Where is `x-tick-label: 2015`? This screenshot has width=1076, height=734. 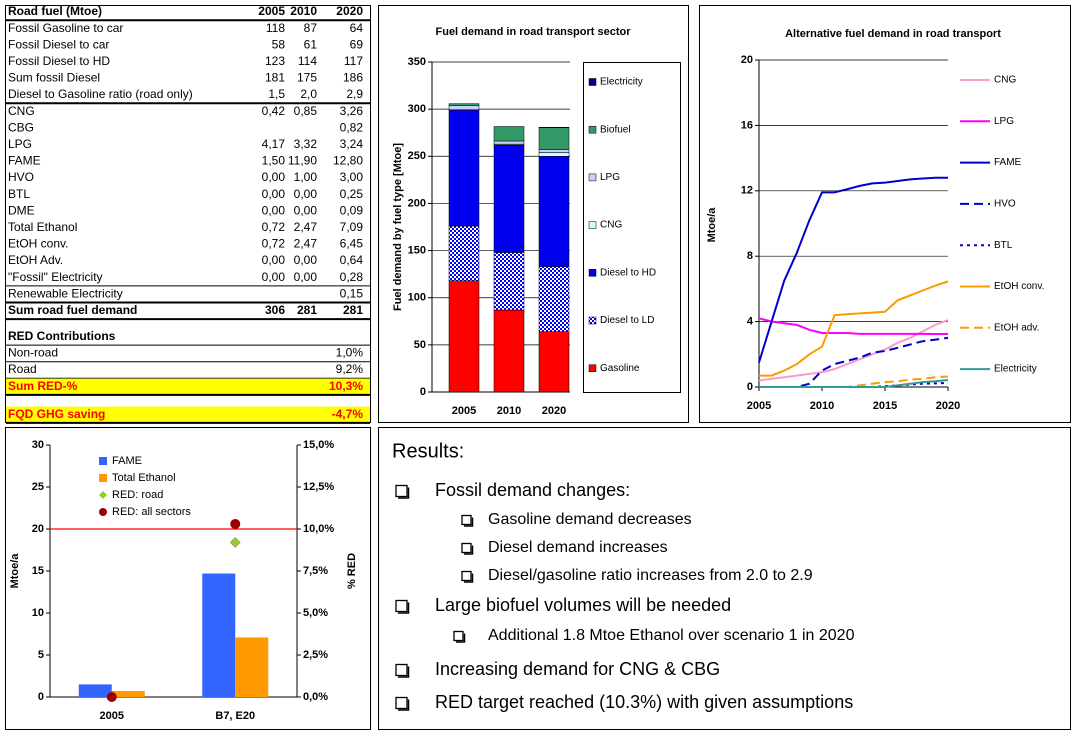 x-tick-label: 2015 is located at coordinates (885, 406).